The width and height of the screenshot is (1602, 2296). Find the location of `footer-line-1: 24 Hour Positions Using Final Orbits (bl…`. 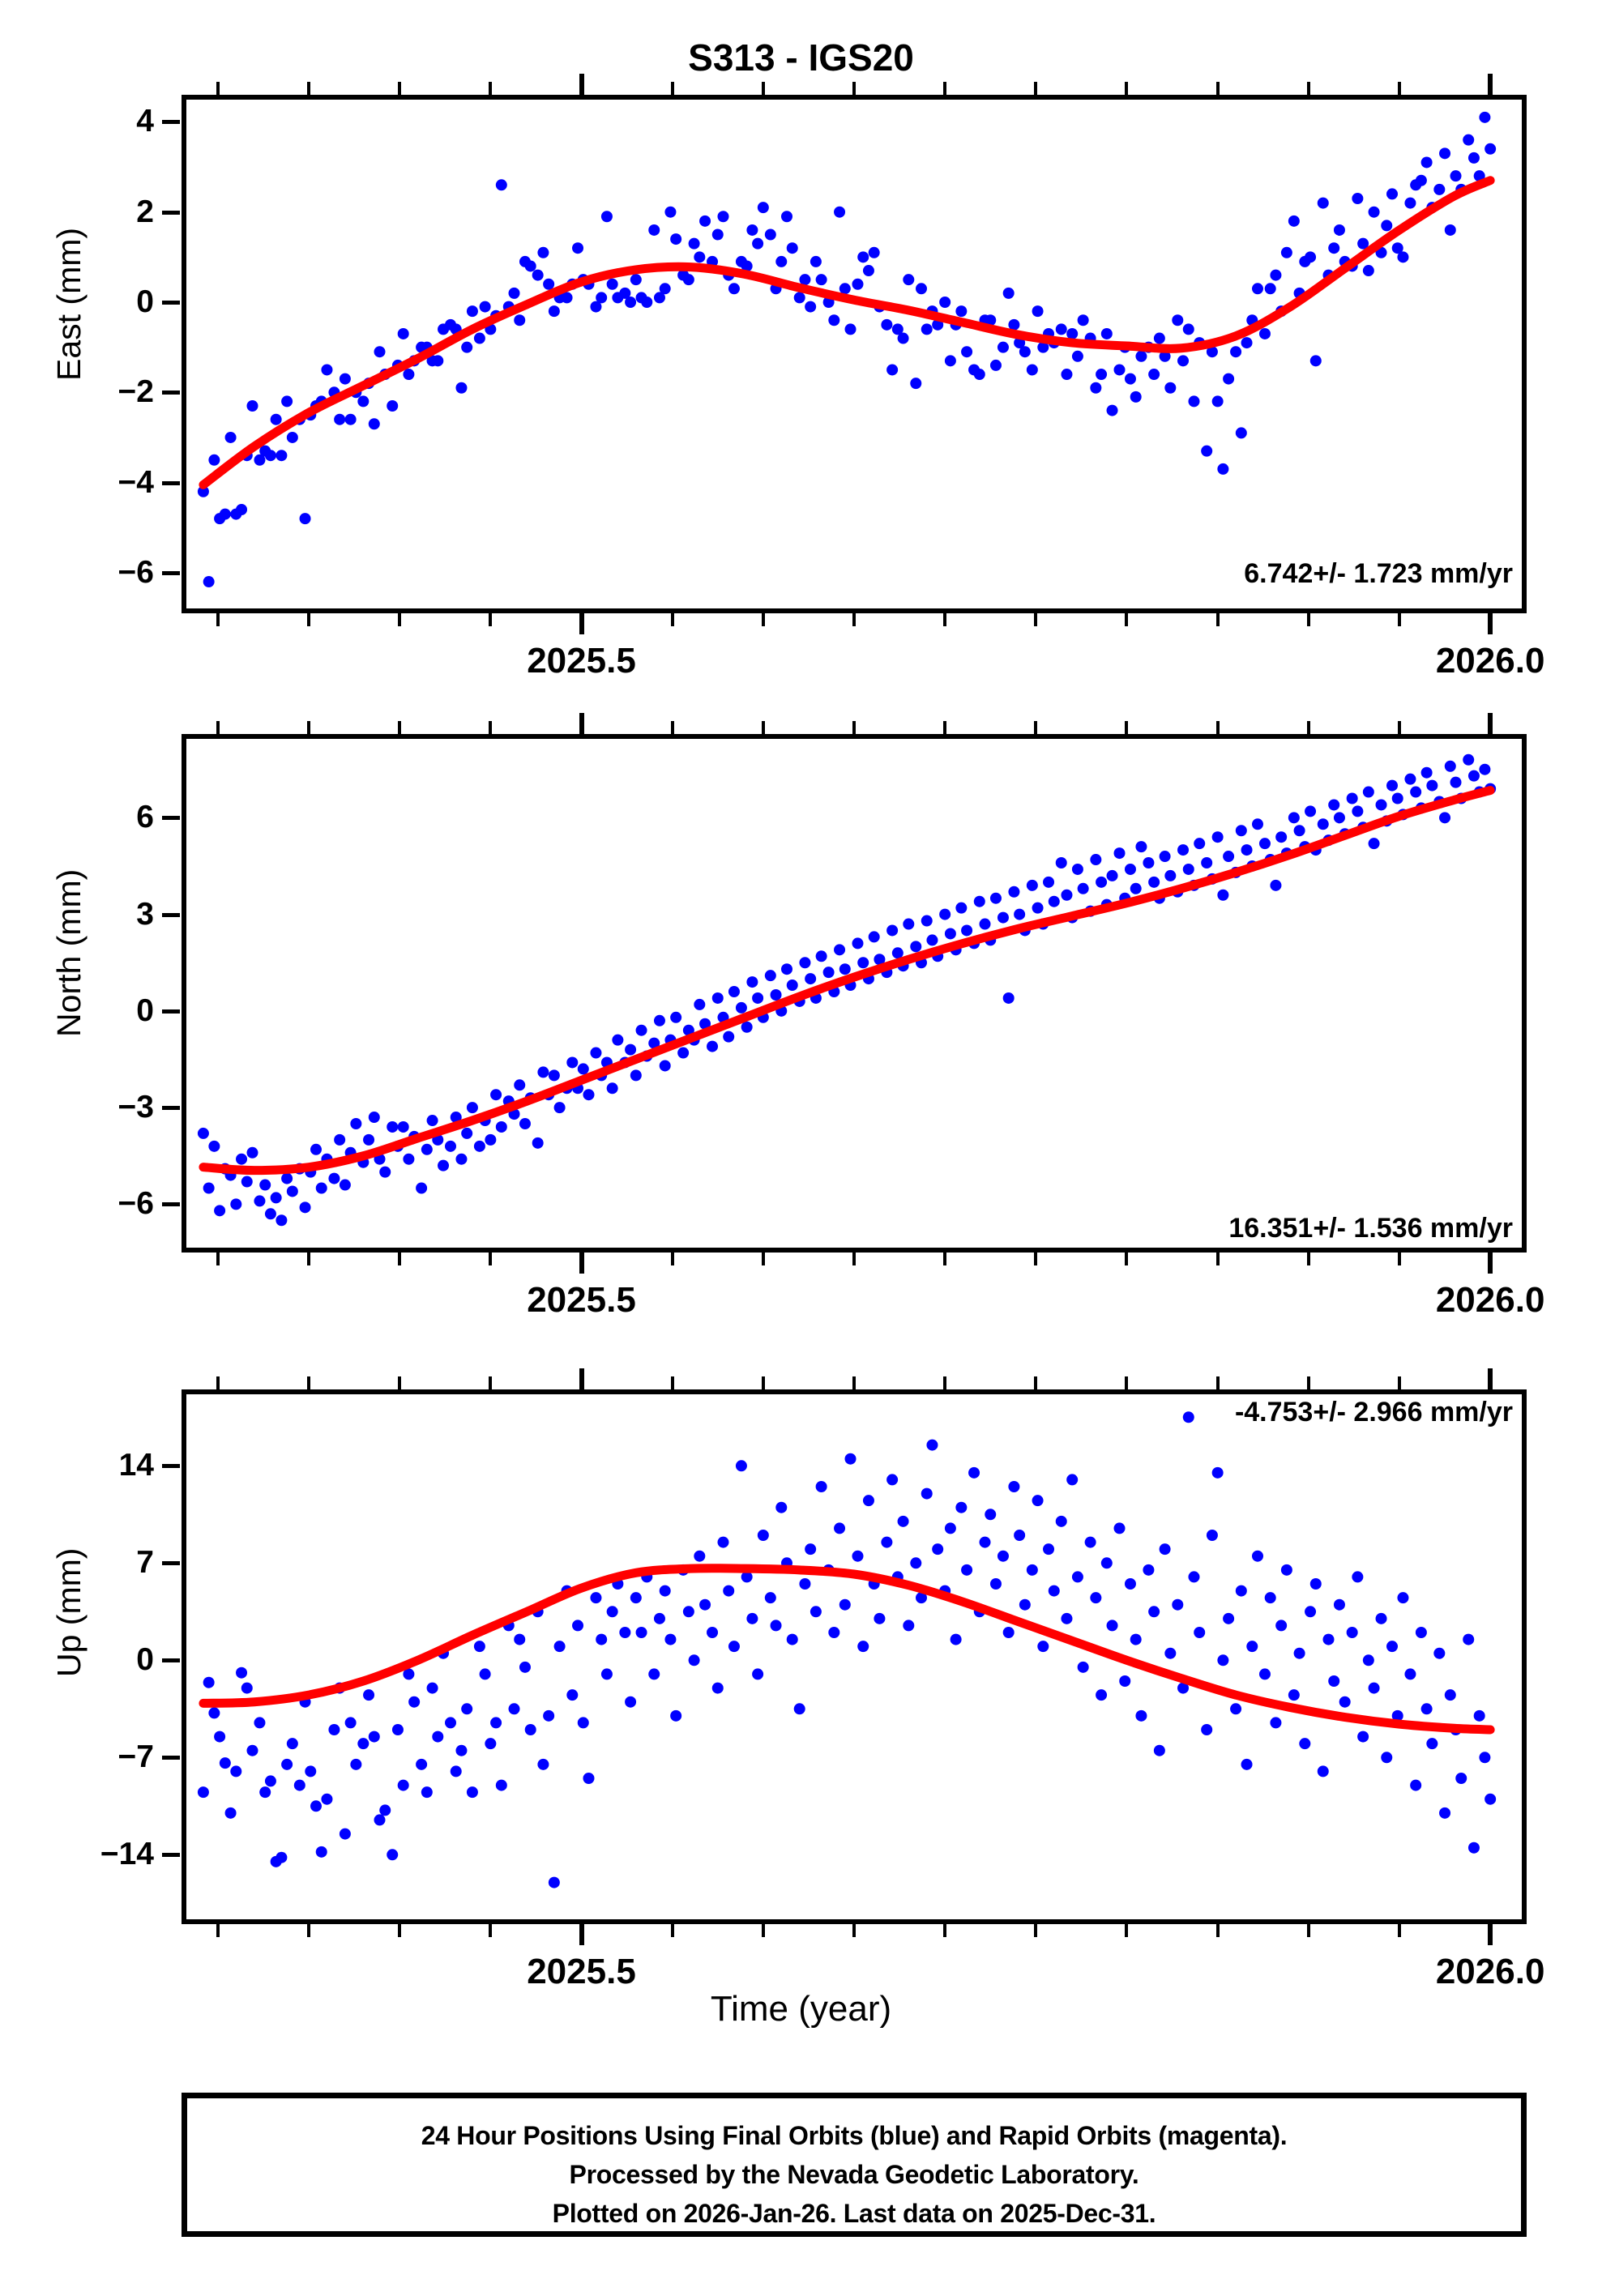

footer-line-1: 24 Hour Positions Using Final Orbits (bl… is located at coordinates (854, 2136).